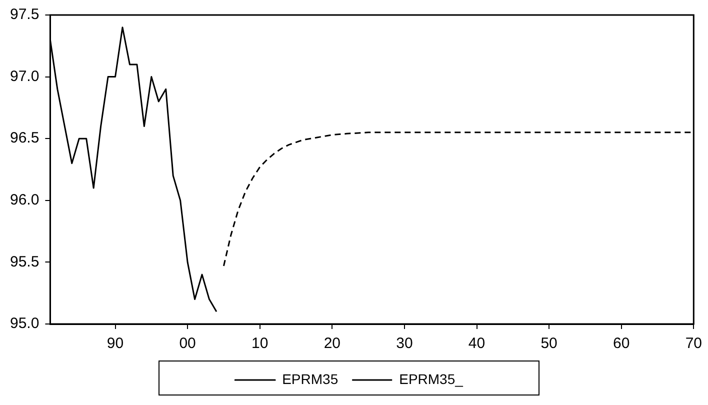  I want to click on x-tick-label: 70, so click(693, 343).